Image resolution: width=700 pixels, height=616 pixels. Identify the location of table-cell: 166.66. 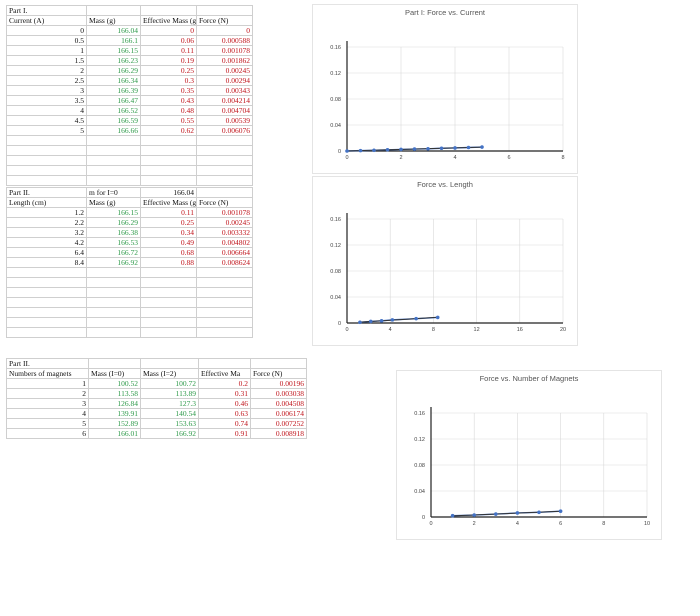
(113, 130).